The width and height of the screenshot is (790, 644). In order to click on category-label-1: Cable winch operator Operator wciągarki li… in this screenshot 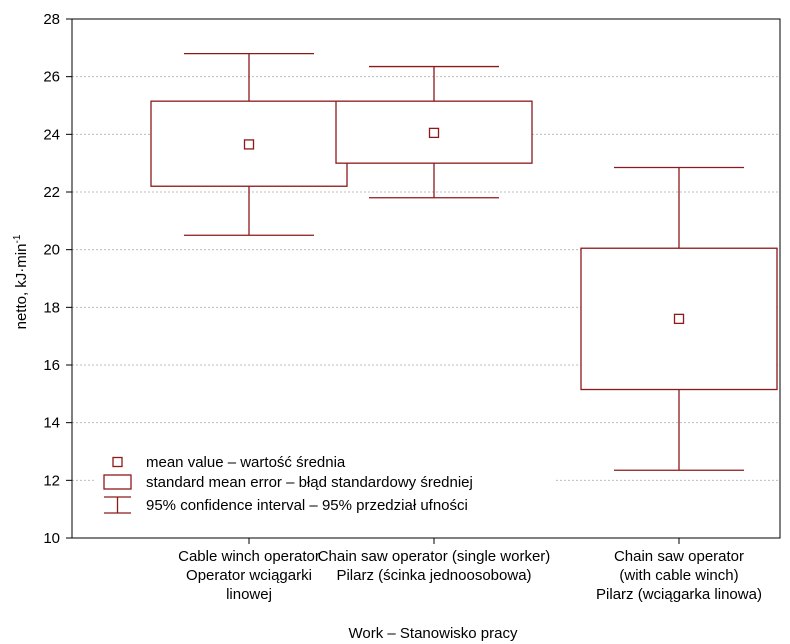, I will do `click(249, 575)`.